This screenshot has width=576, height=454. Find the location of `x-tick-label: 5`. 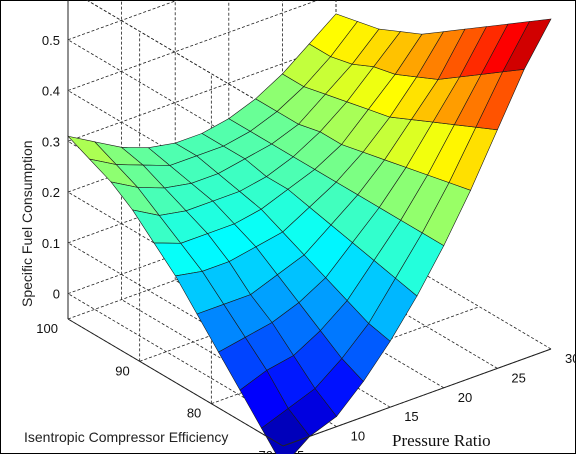

x-tick-label: 5 is located at coordinates (300, 451).